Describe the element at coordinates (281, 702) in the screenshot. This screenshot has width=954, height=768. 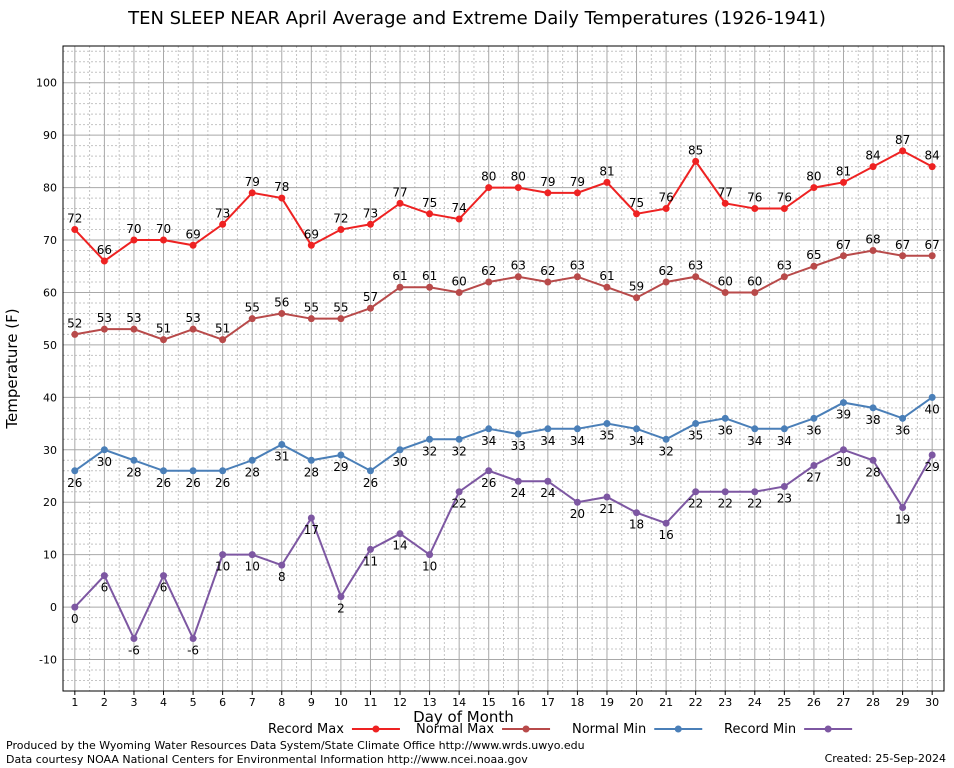
I see `x-tick-label: 8` at that location.